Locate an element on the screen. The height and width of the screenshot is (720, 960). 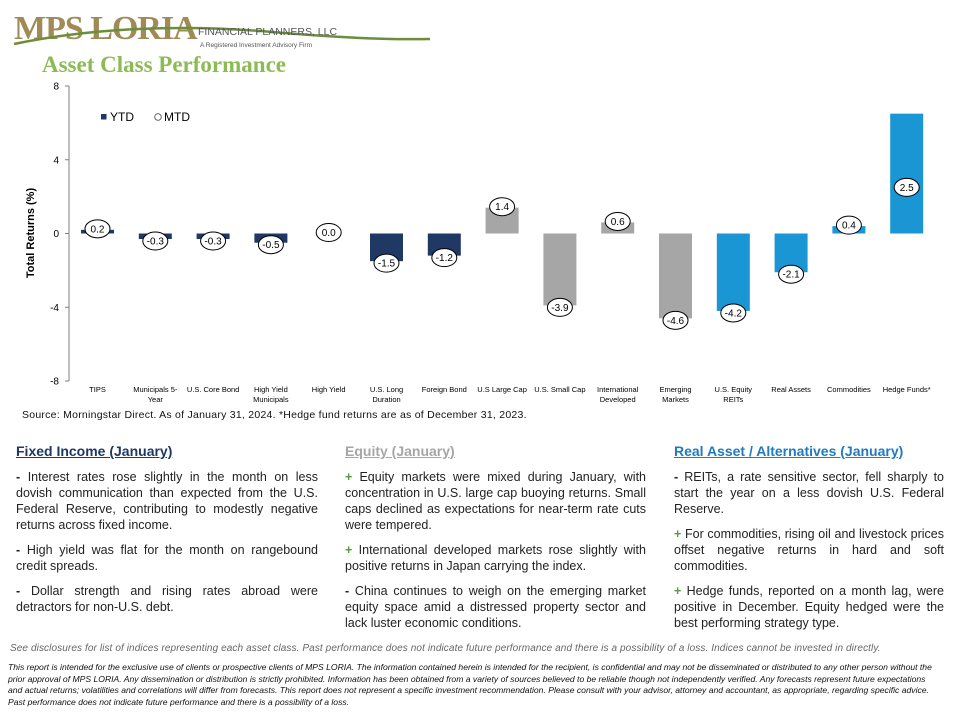
legend-label-ytd: YTD is located at coordinates (122, 117).